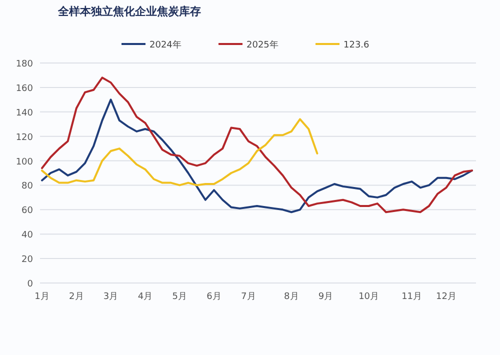 The image size is (500, 355). Describe the element at coordinates (326, 297) in the screenshot. I see `x-tick-label: 9月` at that location.